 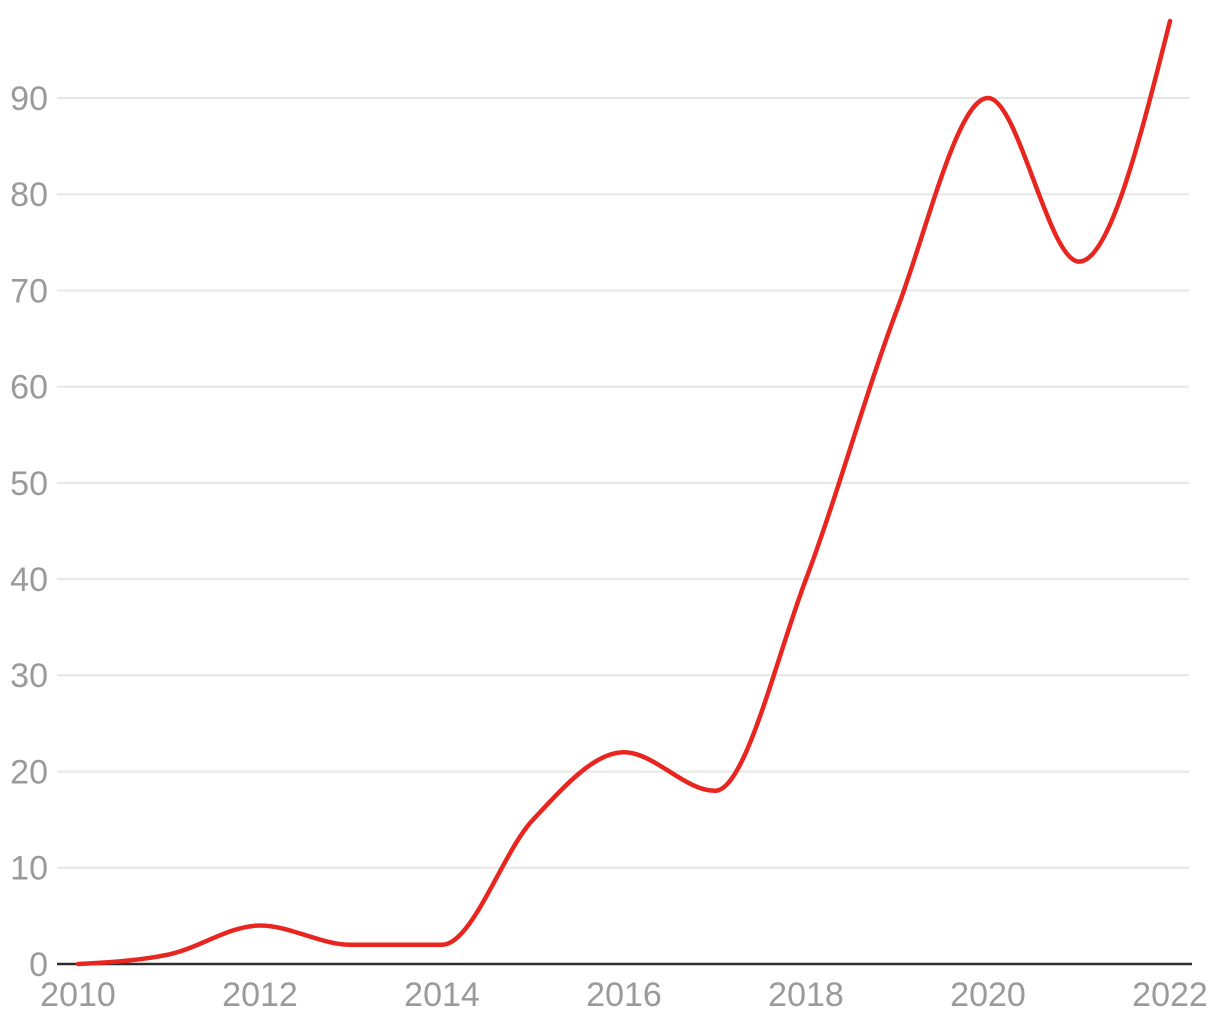 What do you see at coordinates (260, 995) in the screenshot?
I see `x-tick-label: 2012` at bounding box center [260, 995].